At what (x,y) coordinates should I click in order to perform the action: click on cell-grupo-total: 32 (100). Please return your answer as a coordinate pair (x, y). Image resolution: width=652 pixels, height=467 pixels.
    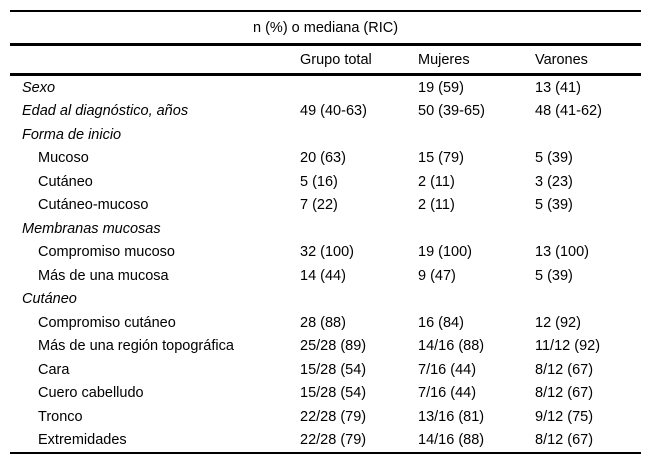
    Looking at the image, I should click on (327, 252).